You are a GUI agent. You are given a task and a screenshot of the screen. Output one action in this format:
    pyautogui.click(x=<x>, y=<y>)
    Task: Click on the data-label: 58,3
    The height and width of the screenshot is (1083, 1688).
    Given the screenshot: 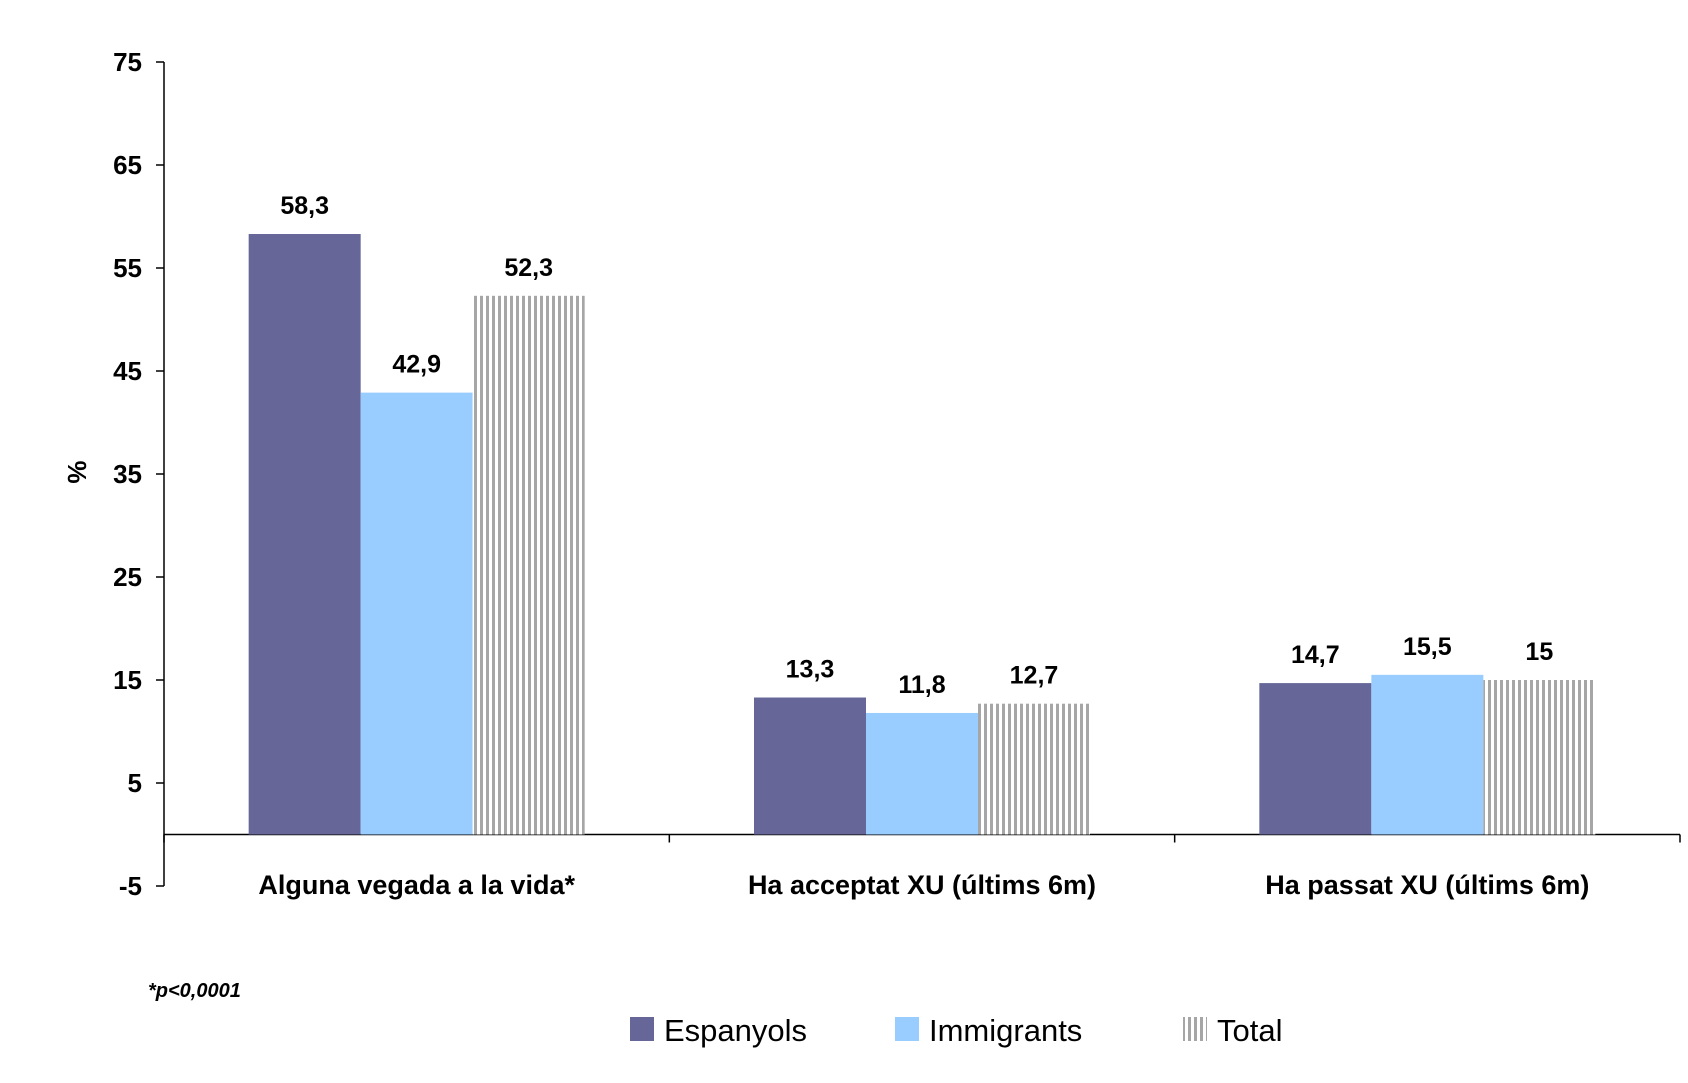 What is the action you would take?
    pyautogui.click(x=304, y=206)
    